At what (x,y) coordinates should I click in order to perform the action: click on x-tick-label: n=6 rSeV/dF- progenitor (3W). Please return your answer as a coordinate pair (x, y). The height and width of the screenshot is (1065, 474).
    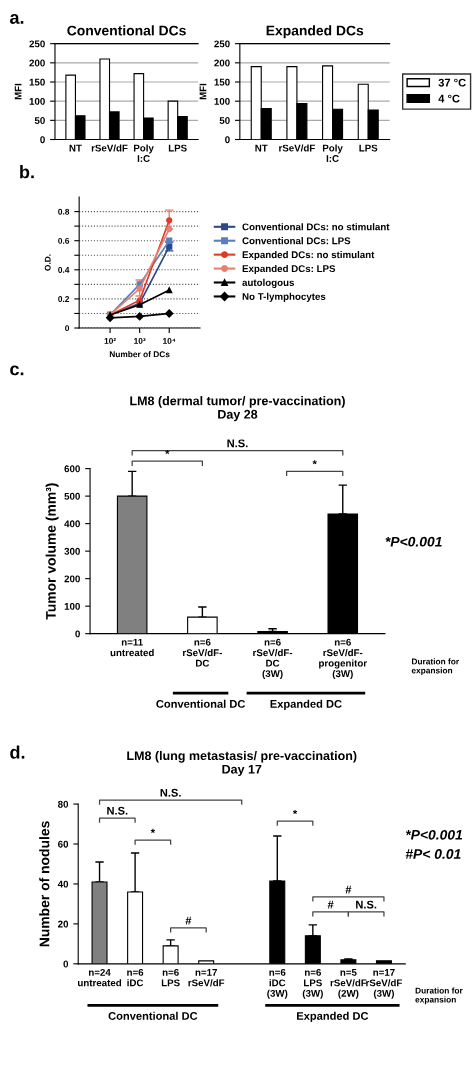
    Looking at the image, I should click on (343, 659).